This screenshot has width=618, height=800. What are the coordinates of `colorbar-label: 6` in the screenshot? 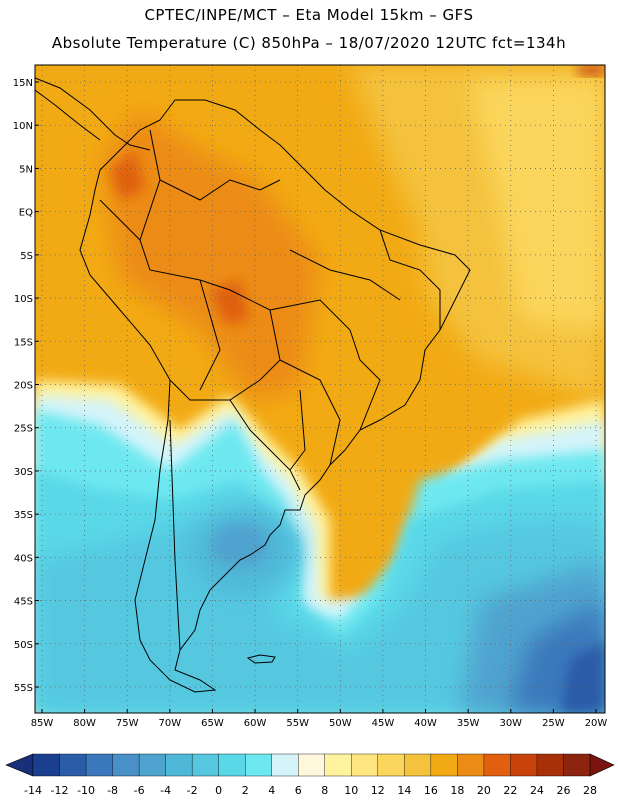 It's located at (298, 790).